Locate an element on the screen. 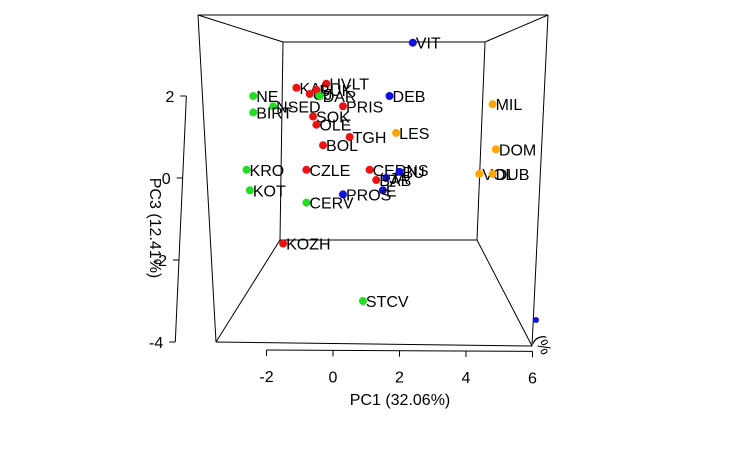 This screenshot has height=450, width=750. data-point: JA is located at coordinates (395, 179).